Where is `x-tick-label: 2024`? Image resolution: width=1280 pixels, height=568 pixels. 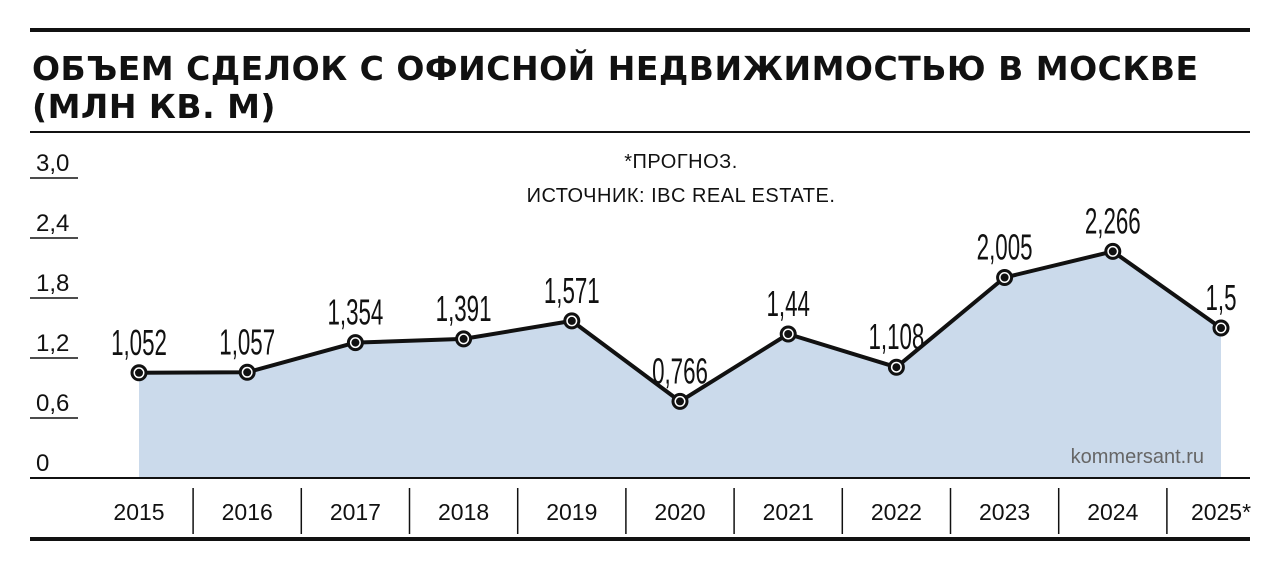
x-tick-label: 2024 is located at coordinates (1112, 512).